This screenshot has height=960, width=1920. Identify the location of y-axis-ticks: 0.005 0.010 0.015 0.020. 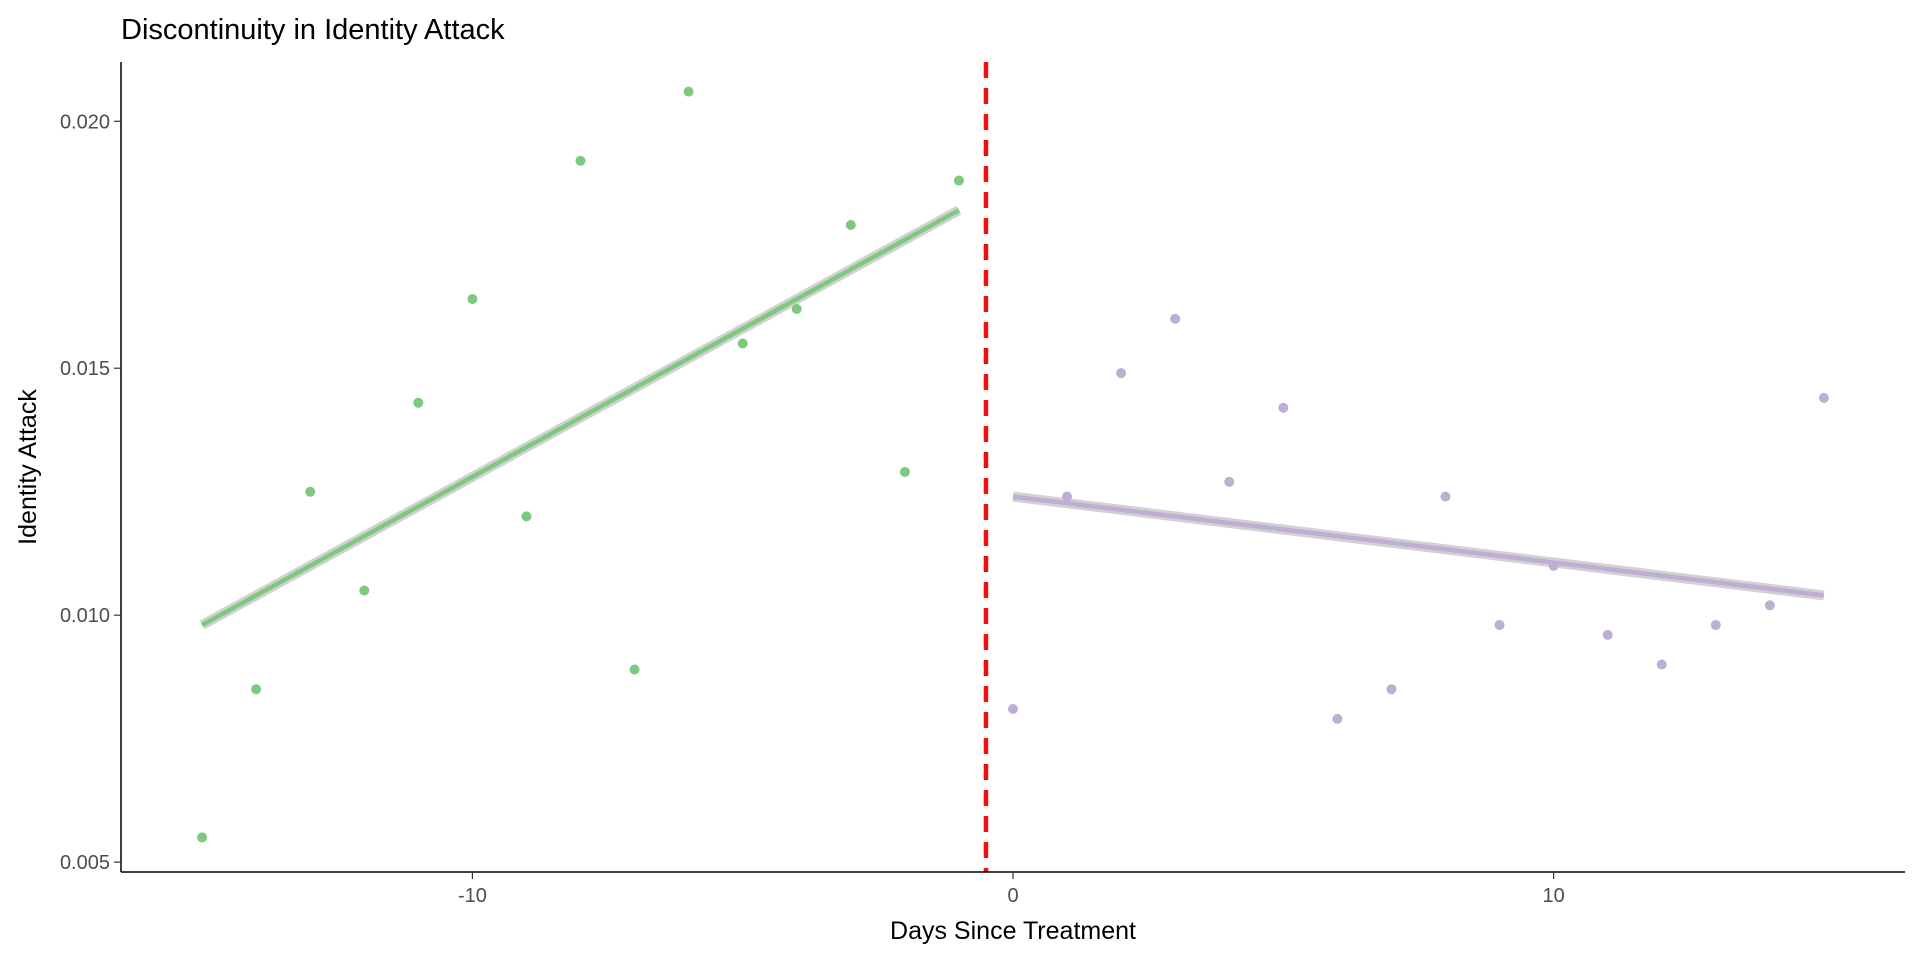
(90, 492).